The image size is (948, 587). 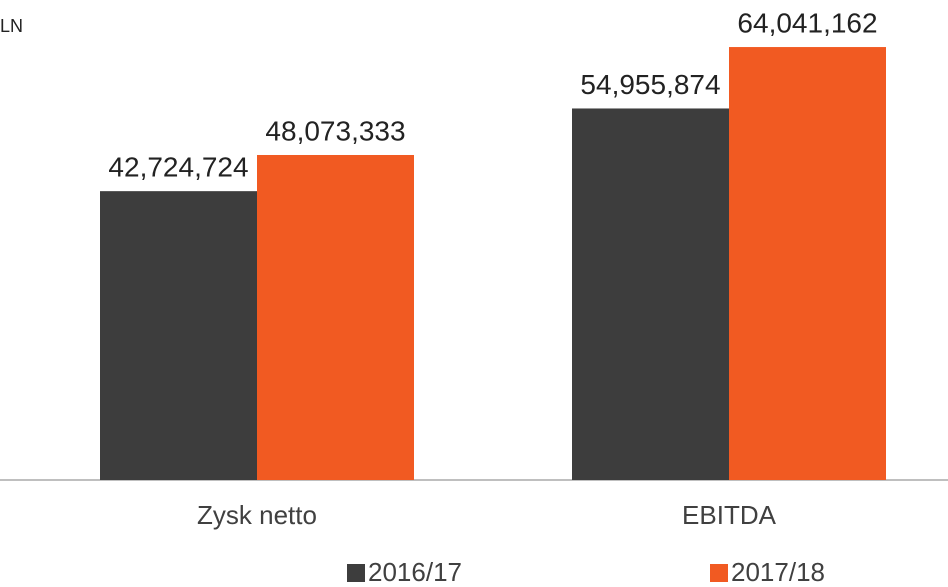 What do you see at coordinates (257, 515) in the screenshot?
I see `x-tick-label: Zysk netto` at bounding box center [257, 515].